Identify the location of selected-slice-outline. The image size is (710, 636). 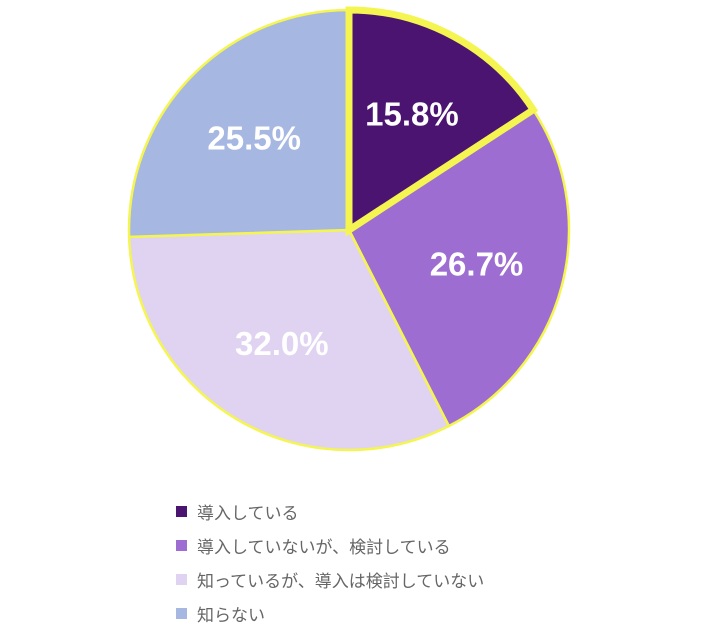
(442, 121).